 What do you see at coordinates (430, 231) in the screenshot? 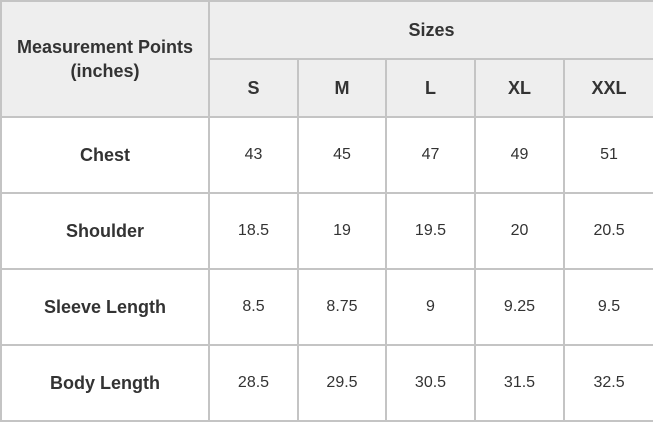
I see `measurement-value: 19.5` at bounding box center [430, 231].